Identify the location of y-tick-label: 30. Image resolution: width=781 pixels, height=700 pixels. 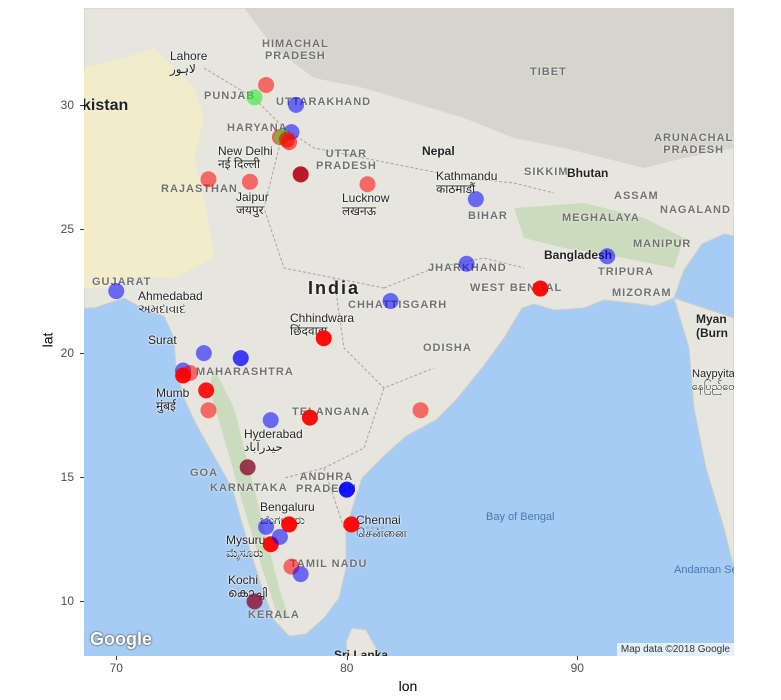
(67, 104).